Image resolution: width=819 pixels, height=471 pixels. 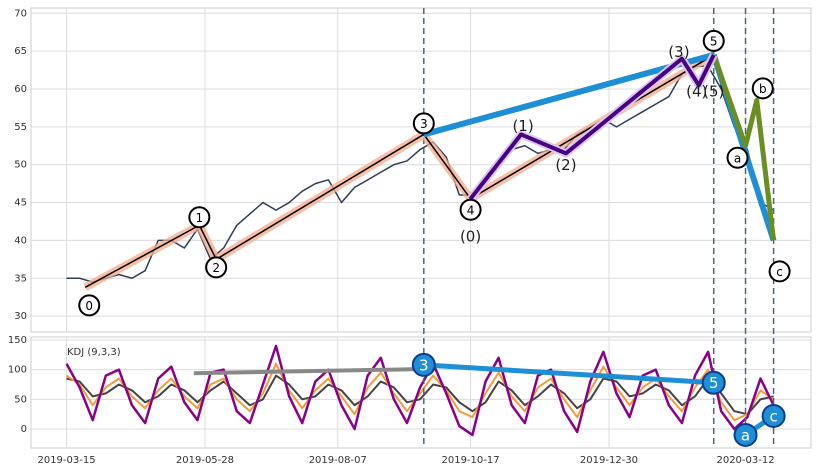 What do you see at coordinates (17, 370) in the screenshot?
I see `y-tick-label: 100` at bounding box center [17, 370].